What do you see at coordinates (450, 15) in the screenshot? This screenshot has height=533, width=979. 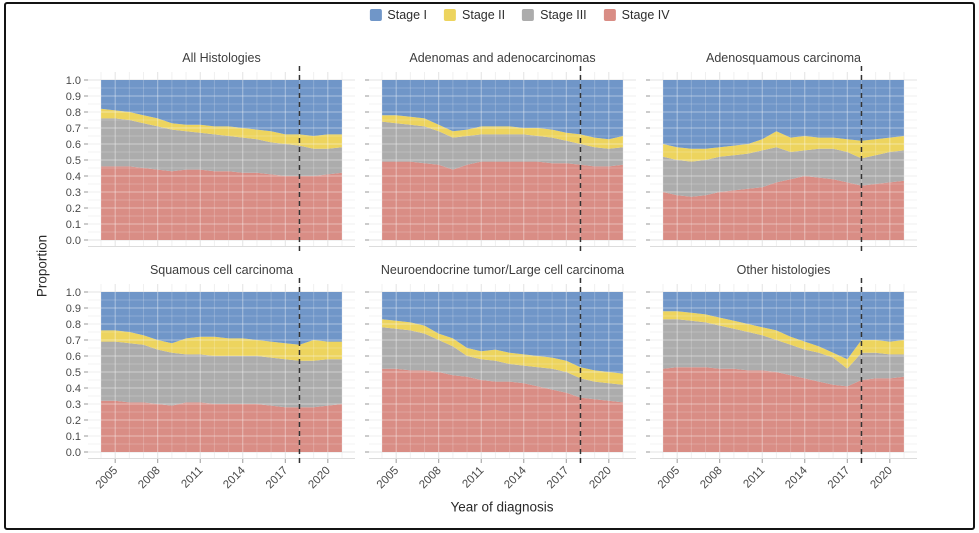 I see `stage-ii-color-swatch-icon` at bounding box center [450, 15].